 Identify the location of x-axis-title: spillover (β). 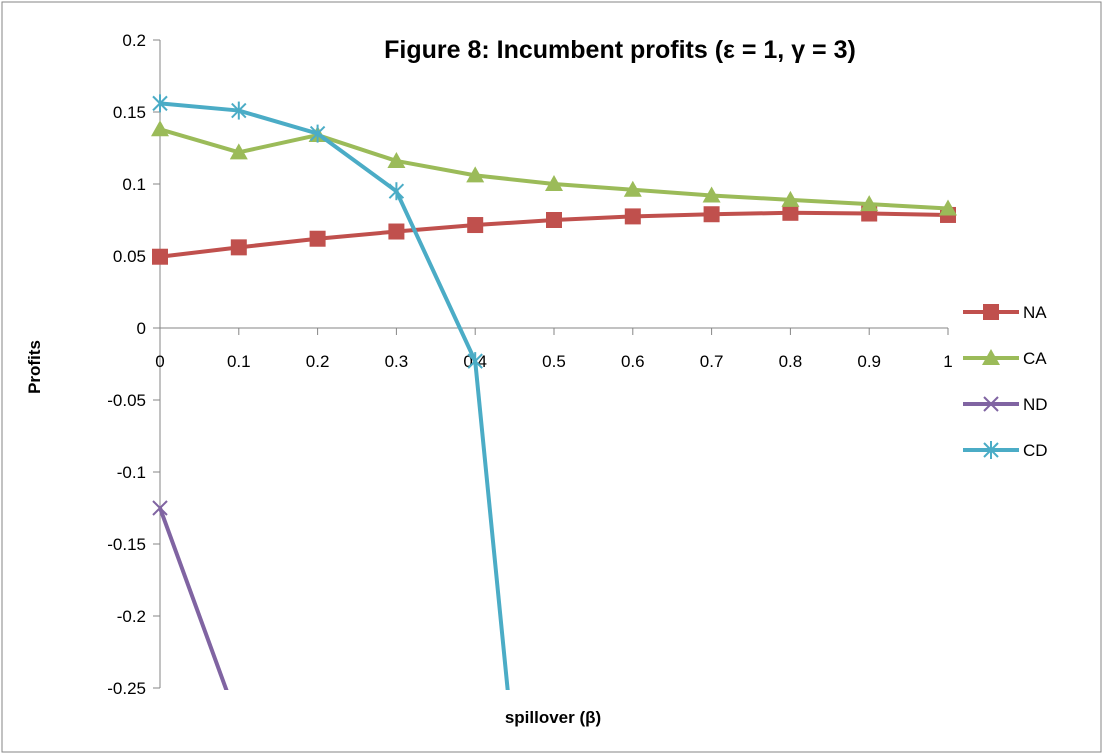
(553, 717).